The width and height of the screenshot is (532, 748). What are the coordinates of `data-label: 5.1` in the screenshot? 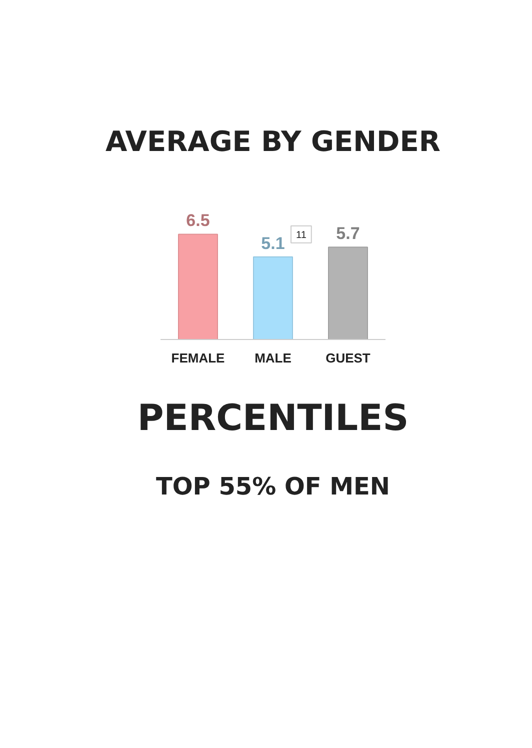 It's located at (273, 243).